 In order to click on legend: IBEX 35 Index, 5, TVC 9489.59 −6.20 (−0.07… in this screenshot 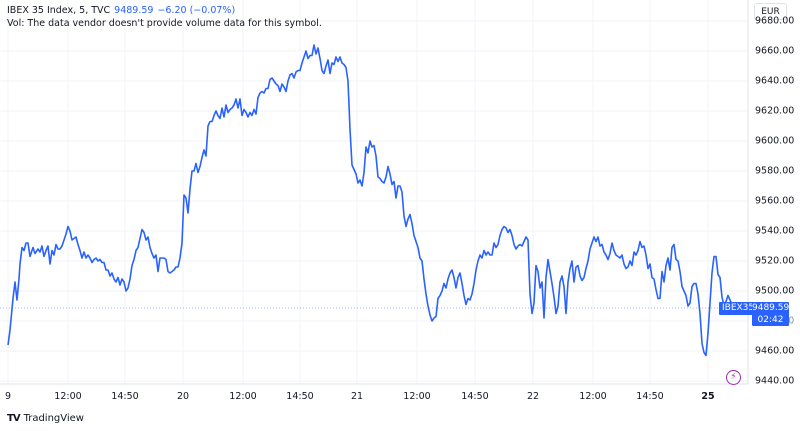, I will do `click(164, 17)`.